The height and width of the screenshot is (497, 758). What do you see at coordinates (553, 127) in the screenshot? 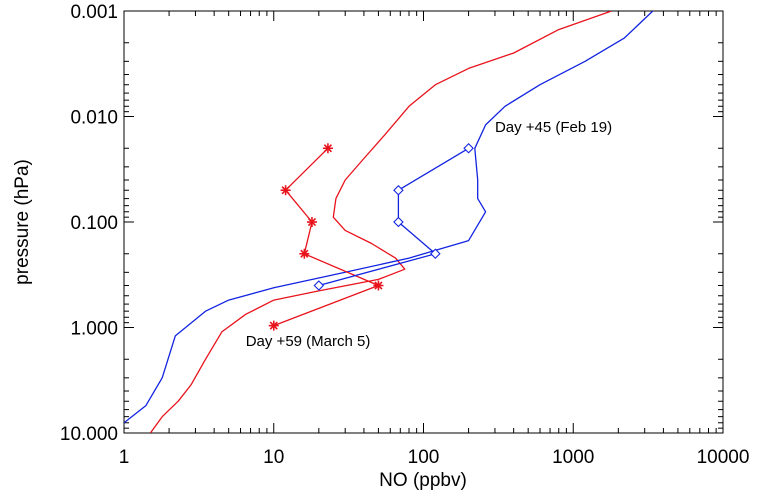
I see `annotation-label: Day +45 (Feb 19)` at bounding box center [553, 127].